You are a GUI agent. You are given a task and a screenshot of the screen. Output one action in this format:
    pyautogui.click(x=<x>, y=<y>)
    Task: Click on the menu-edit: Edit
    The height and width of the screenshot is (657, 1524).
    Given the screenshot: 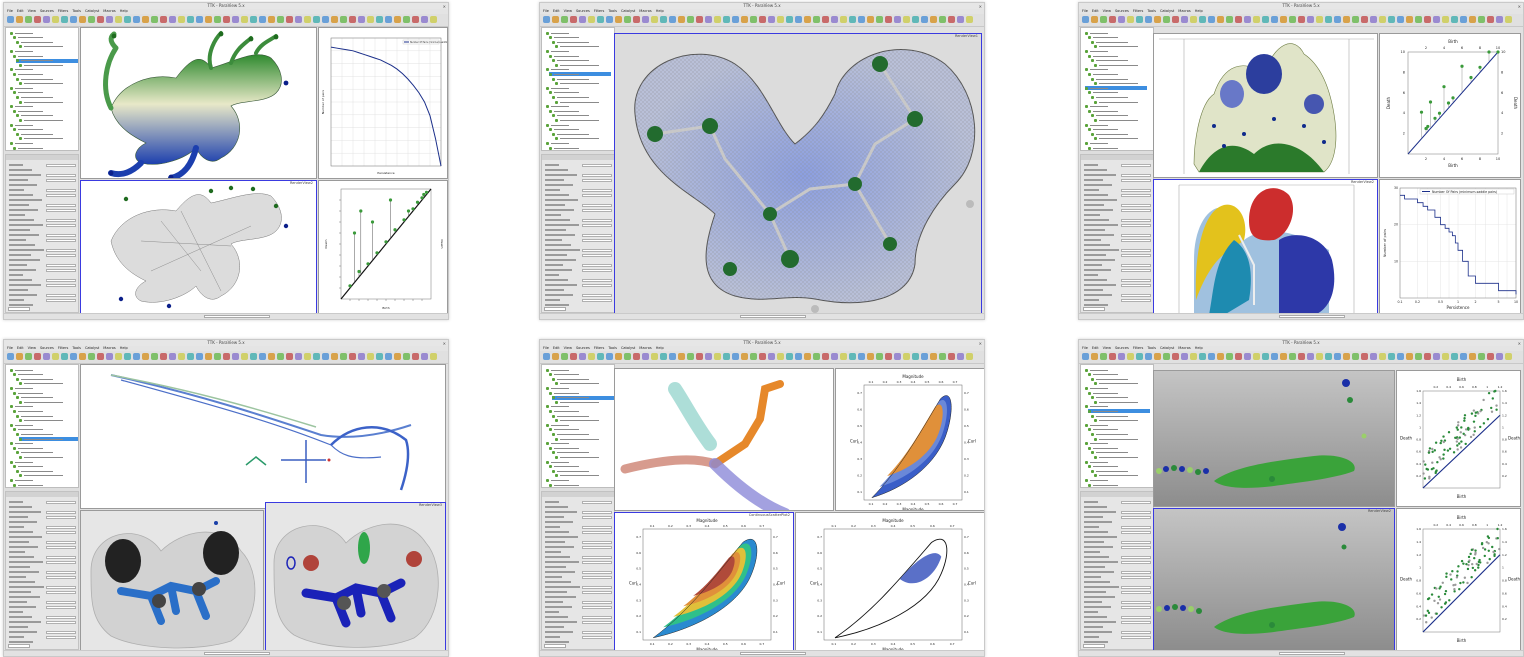 What is the action you would take?
    pyautogui.click(x=556, y=348)
    